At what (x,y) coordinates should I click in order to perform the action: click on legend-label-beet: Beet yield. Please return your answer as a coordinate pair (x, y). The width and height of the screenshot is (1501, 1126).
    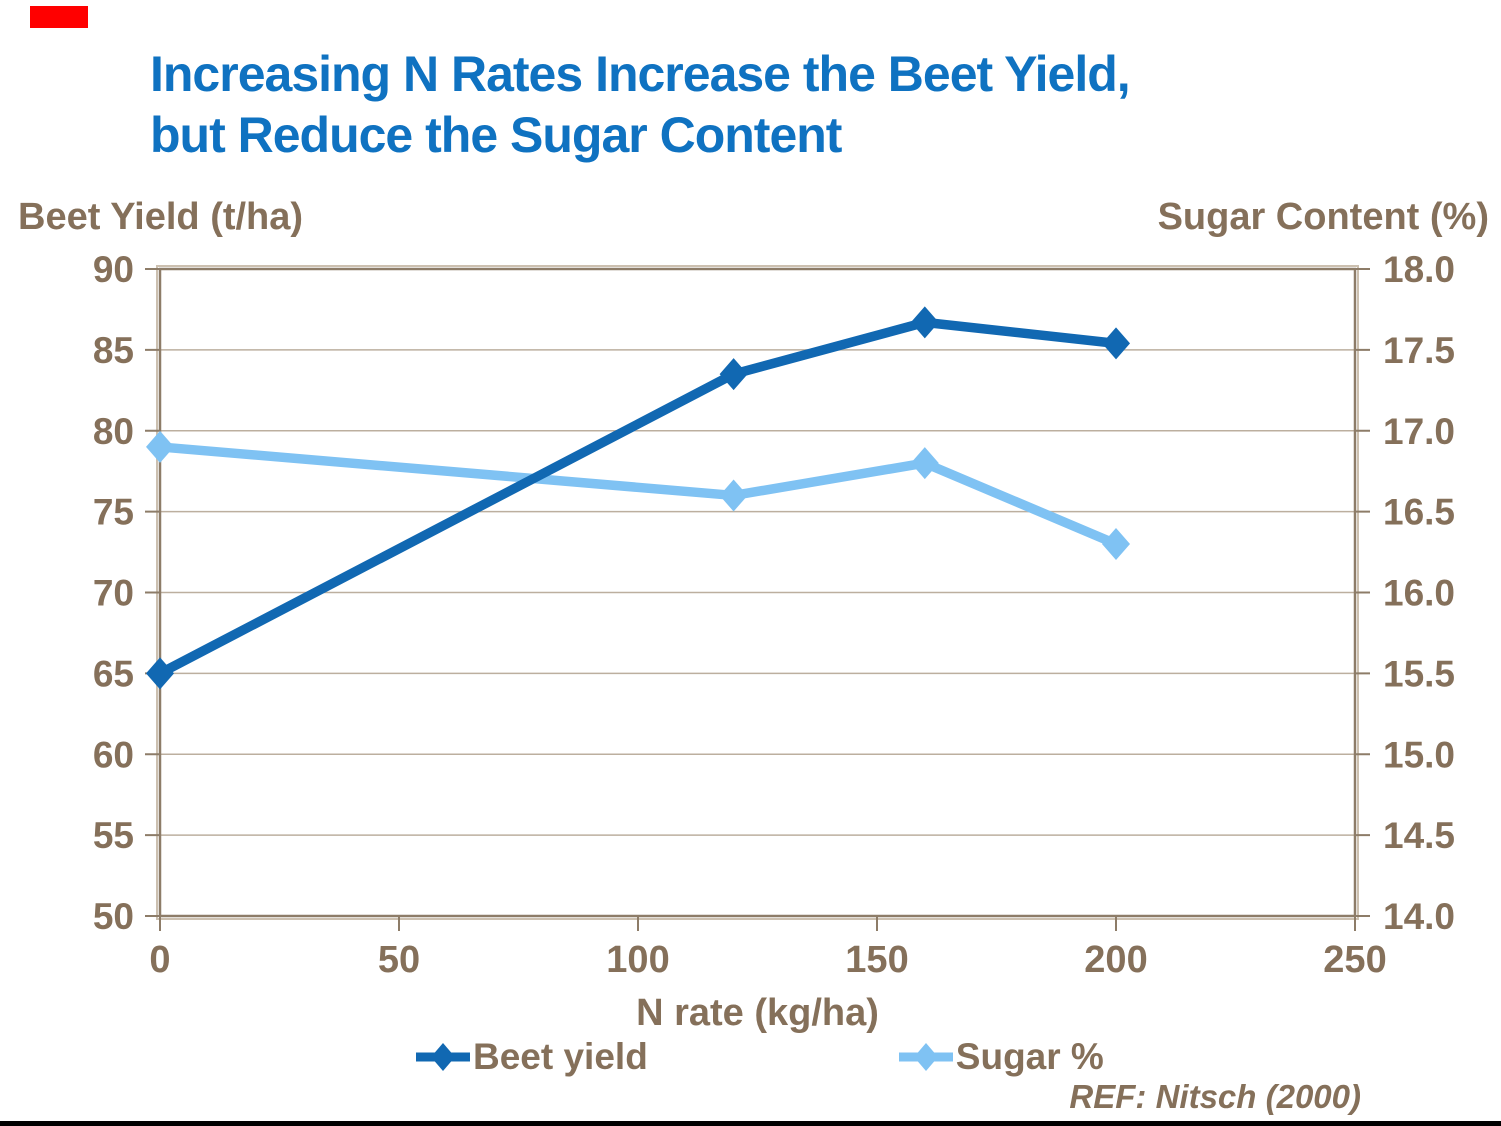
    Looking at the image, I should click on (560, 1056).